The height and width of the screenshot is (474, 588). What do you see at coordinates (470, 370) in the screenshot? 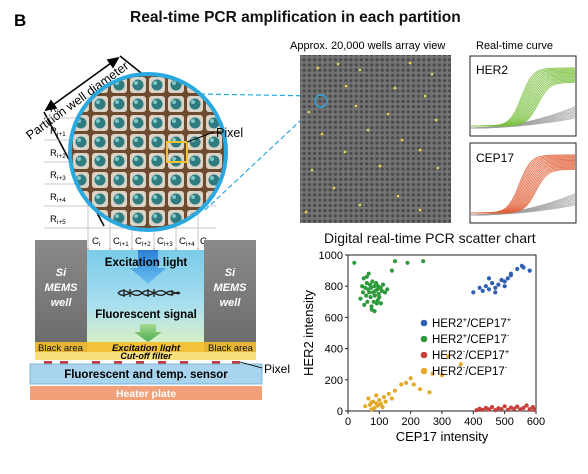
I see `legend-entry: HER2-/CEP17-` at bounding box center [470, 370].